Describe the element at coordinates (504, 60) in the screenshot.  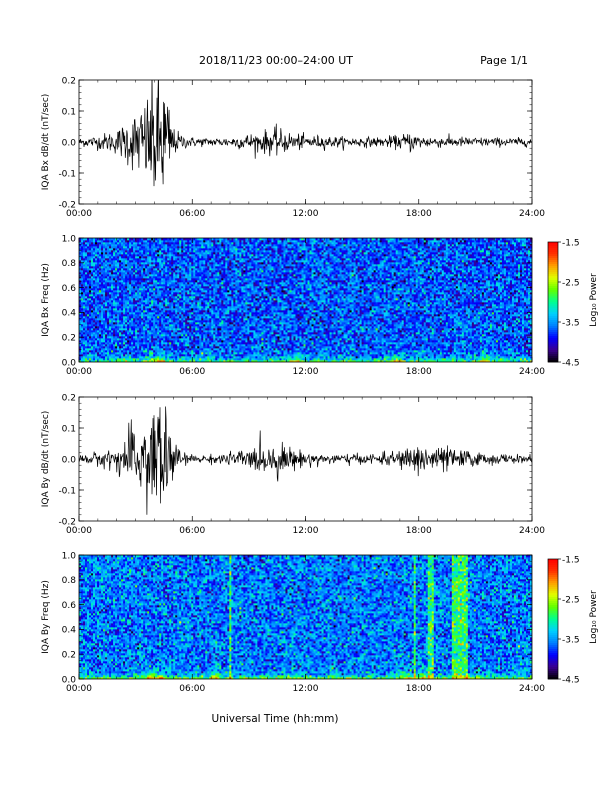
I see `page-indicator: Page 1/1` at that location.